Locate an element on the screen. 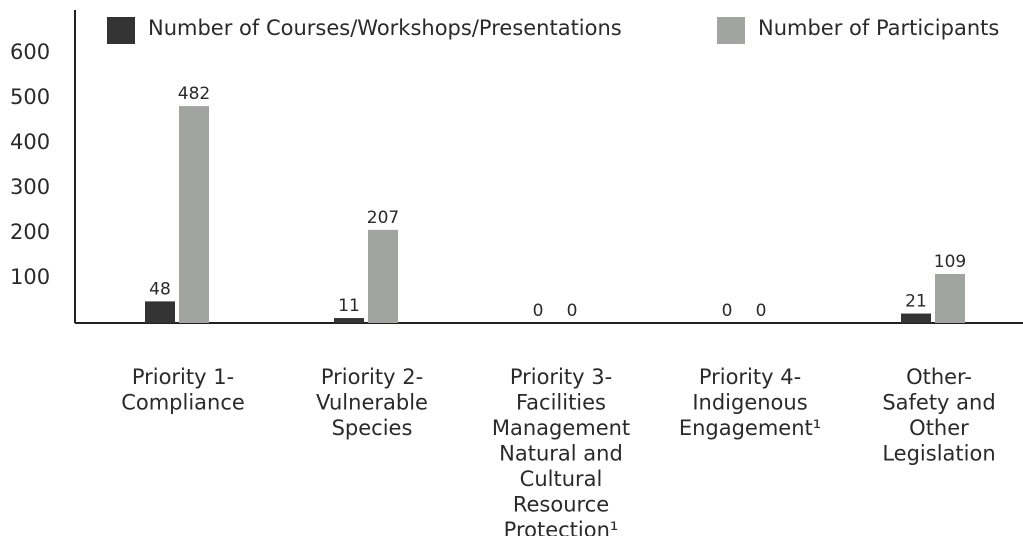 Image resolution: width=1023 pixels, height=536 pixels. x-tick-label: Priority 1-Compliance is located at coordinates (183, 390).